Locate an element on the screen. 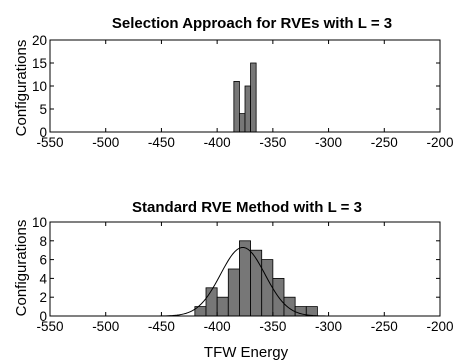 Image resolution: width=459 pixels, height=362 pixels. top-x-tick-label: -250 is located at coordinates (384, 142).